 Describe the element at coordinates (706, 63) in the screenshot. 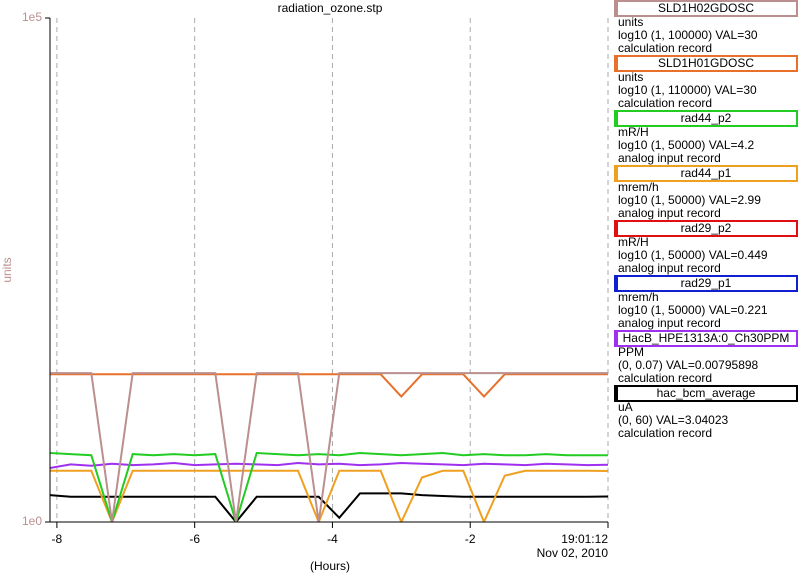

I see `legend-name: SLD1H01GDOSC` at that location.